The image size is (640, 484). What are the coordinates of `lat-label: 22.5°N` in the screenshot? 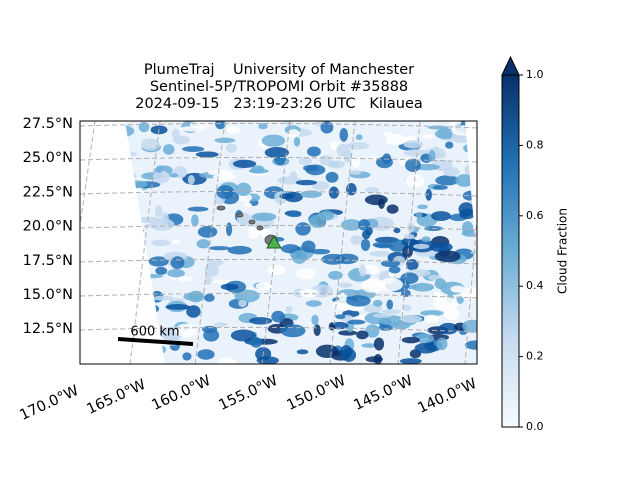 It's located at (48, 192).